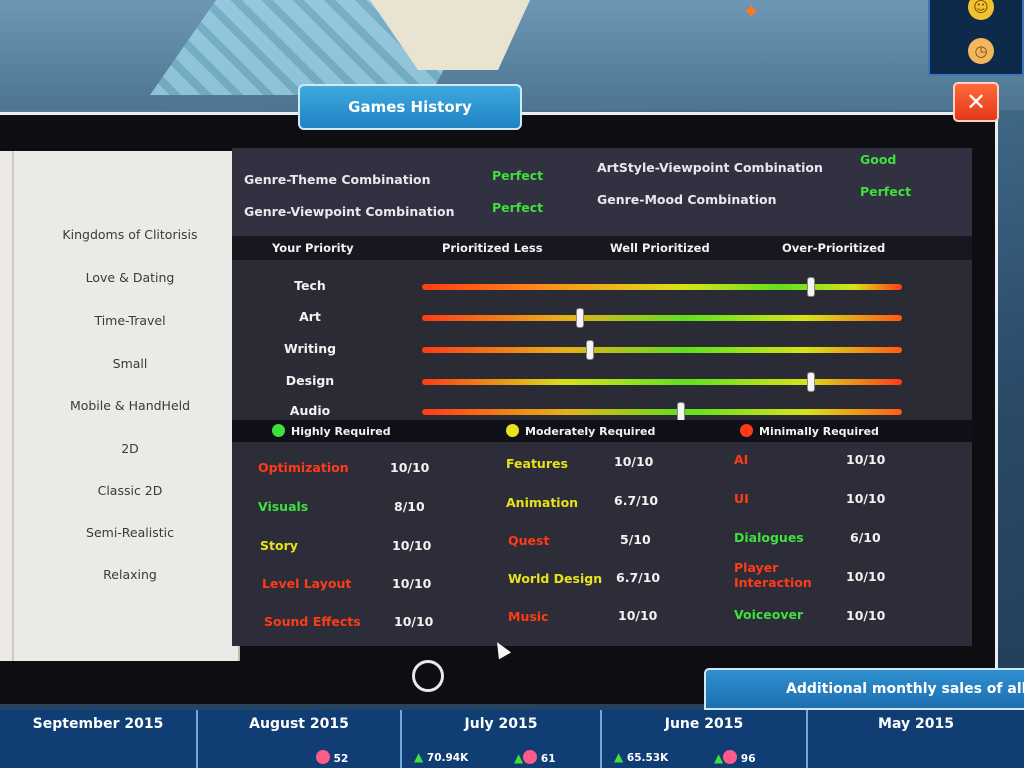 Image resolution: width=1024 pixels, height=768 pixels. Describe the element at coordinates (981, 10) in the screenshot. I see `smiley-icon: ☺` at that location.